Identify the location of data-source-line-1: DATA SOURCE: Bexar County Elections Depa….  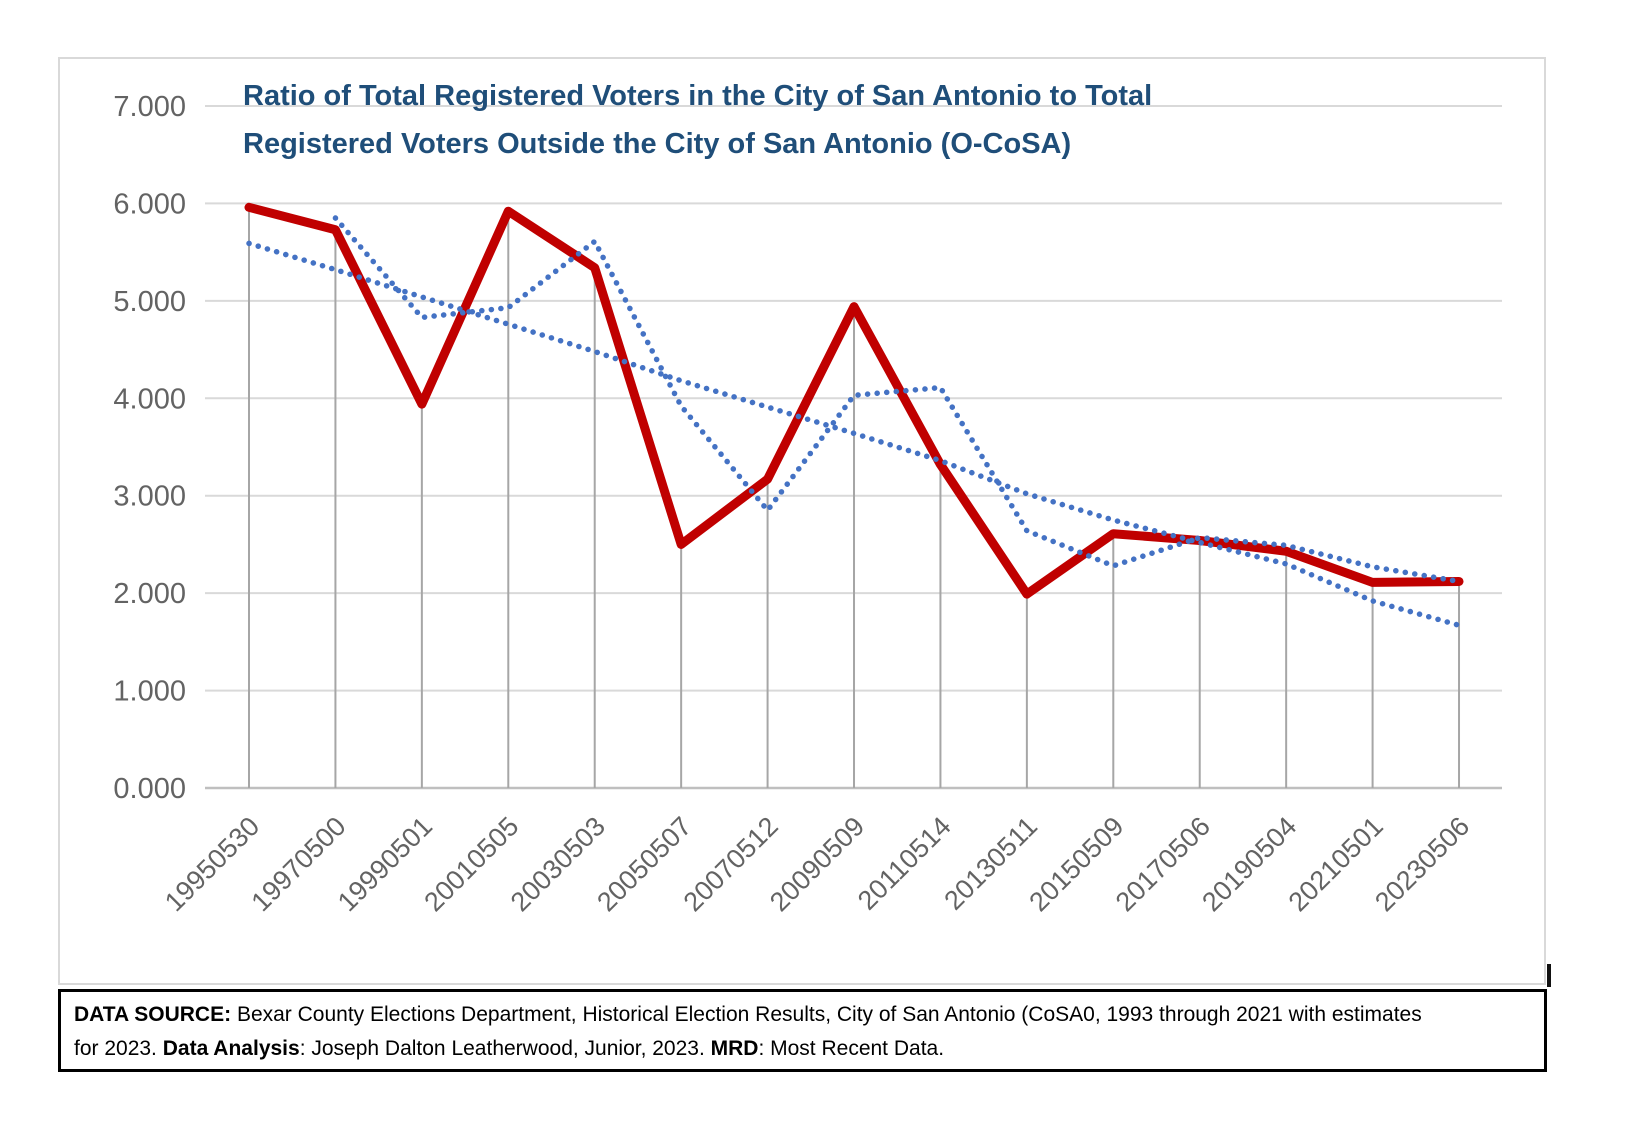
(803, 1015).